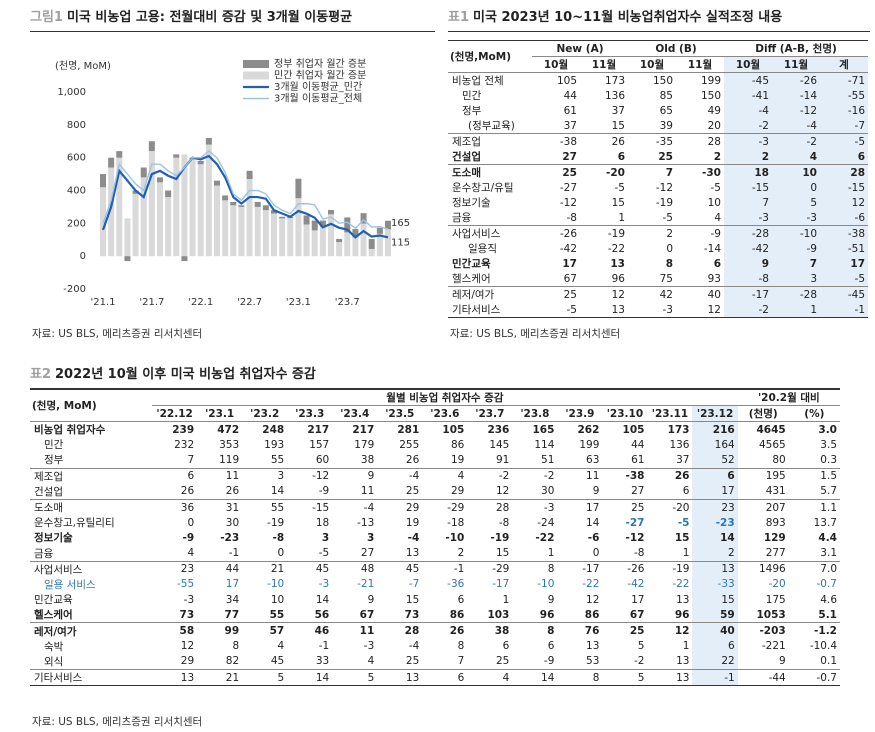 This screenshot has height=732, width=875. What do you see at coordinates (618, 141) in the screenshot?
I see `cell: 26` at bounding box center [618, 141].